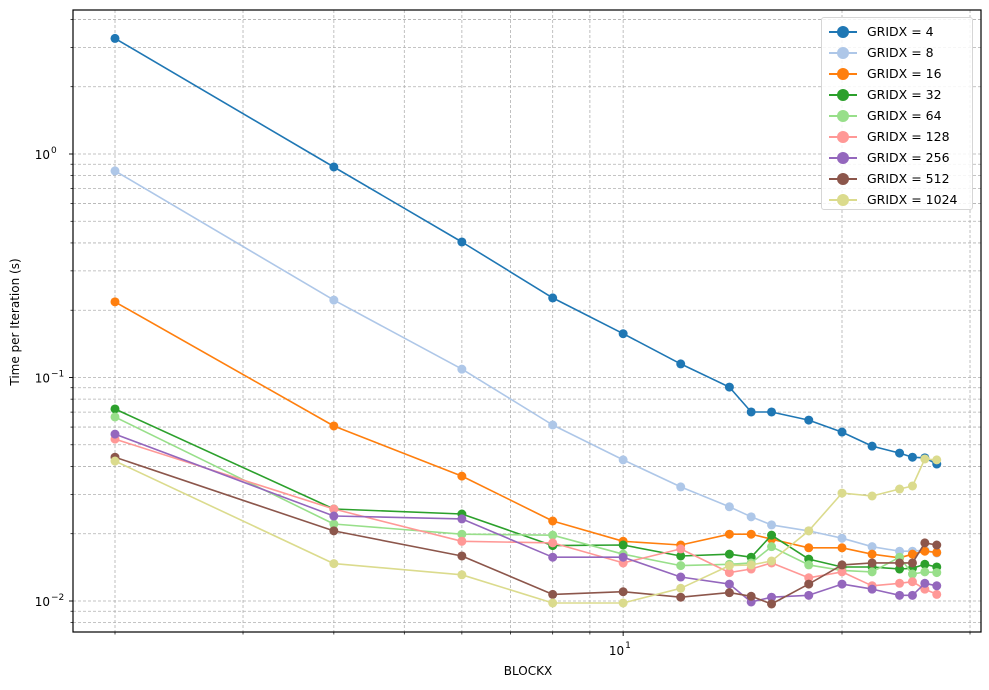  I want to click on legend-item: GRIDX = 8, so click(897, 52).